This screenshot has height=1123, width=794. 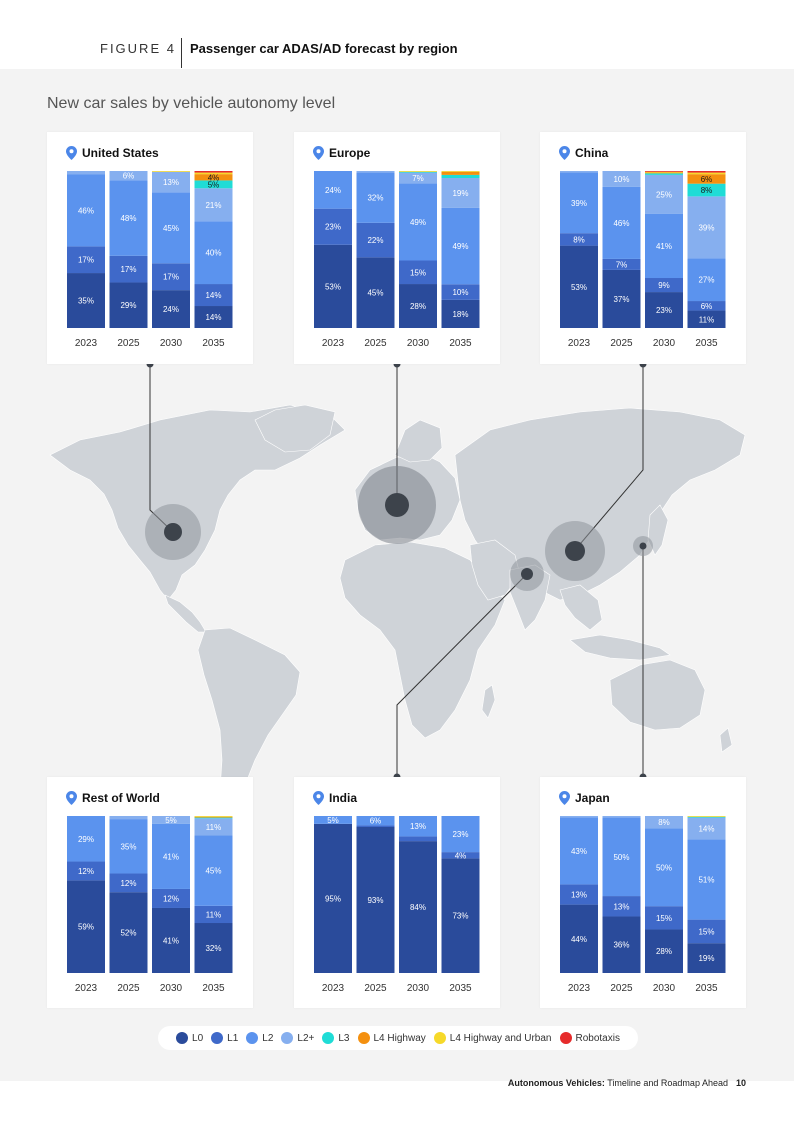 I want to click on x-tick-label: 2030, so click(x=418, y=343).